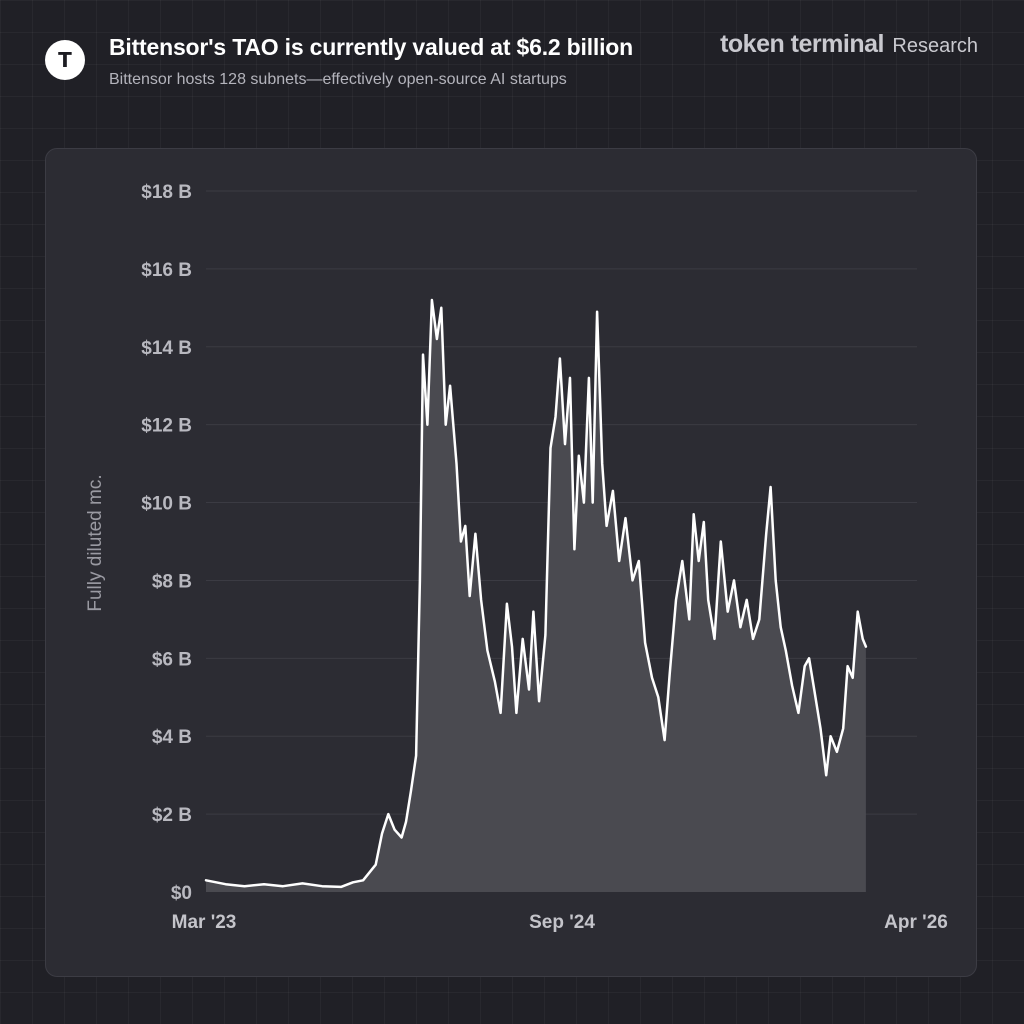 The width and height of the screenshot is (1024, 1024). What do you see at coordinates (95, 542) in the screenshot?
I see `y-axis-label: Fully diluted mc.` at bounding box center [95, 542].